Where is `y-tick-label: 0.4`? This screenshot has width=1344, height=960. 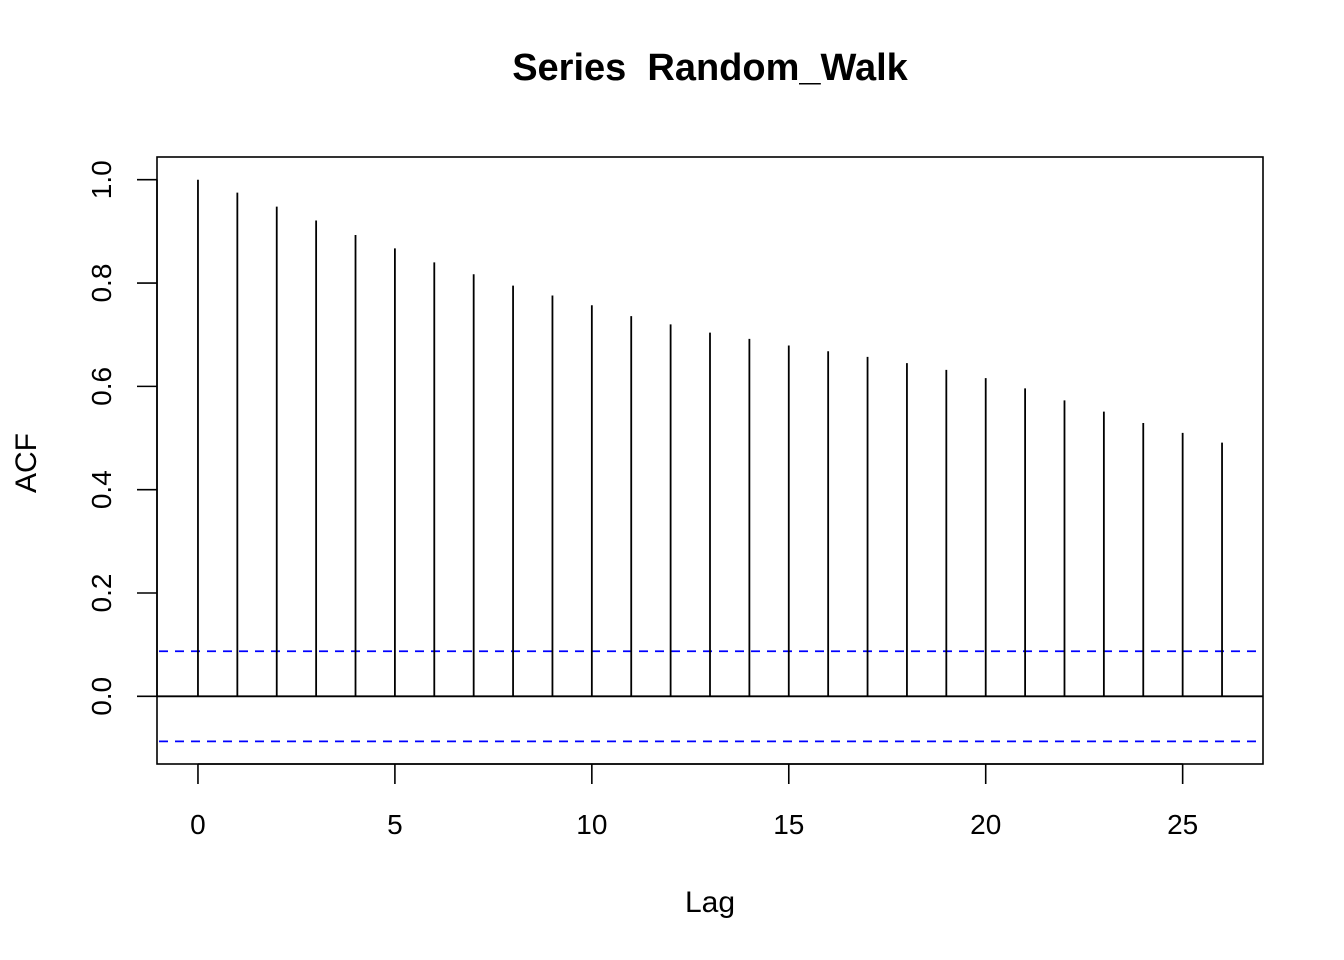 y-tick-label: 0.4 is located at coordinates (101, 489).